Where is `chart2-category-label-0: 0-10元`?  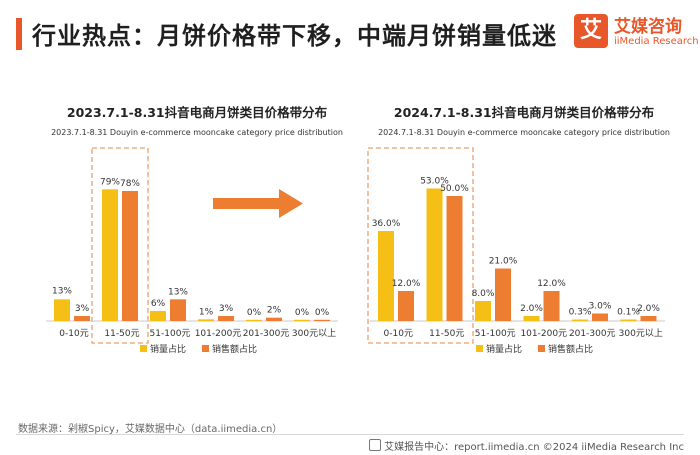
chart2-category-label-0: 0-10元 is located at coordinates (398, 334).